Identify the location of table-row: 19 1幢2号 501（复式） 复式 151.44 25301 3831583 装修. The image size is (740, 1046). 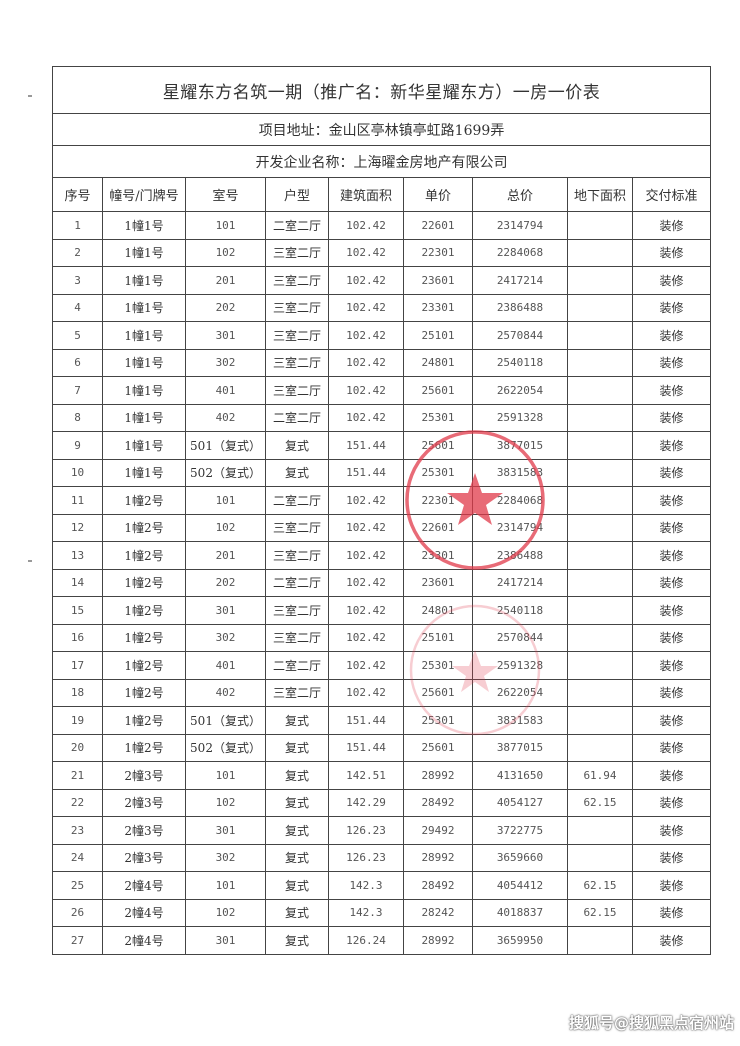
(382, 720).